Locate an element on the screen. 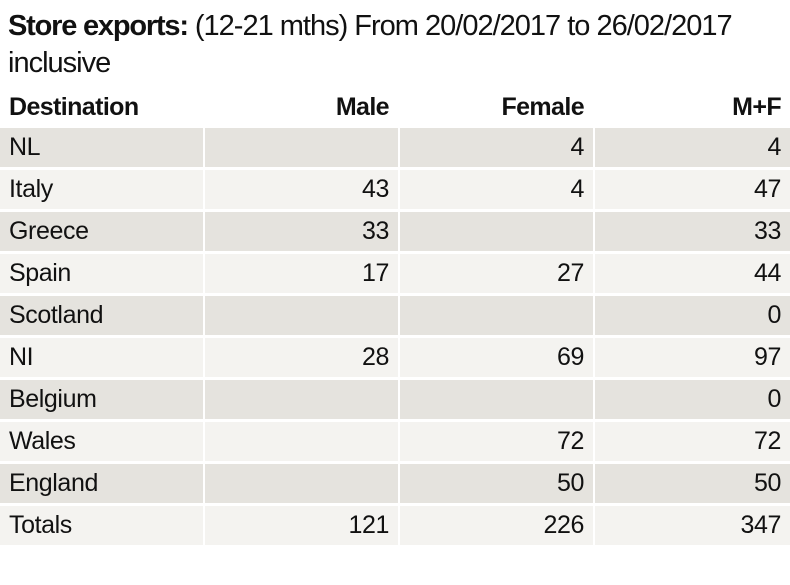  cell-mf: 33 is located at coordinates (692, 231).